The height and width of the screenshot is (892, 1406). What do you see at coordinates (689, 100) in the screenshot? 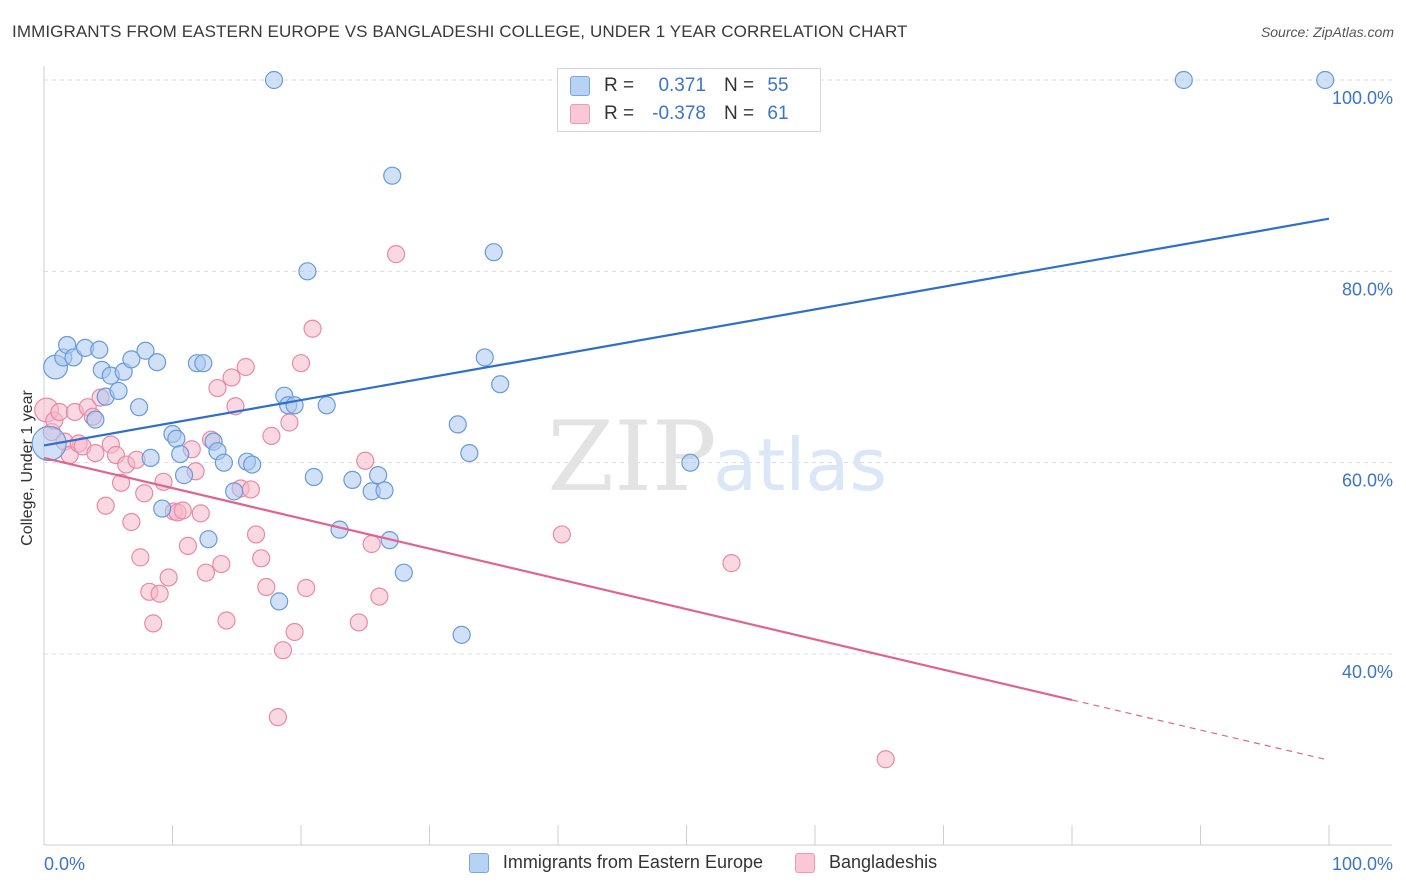
I see `correlation-legend: R = 0.371 N = 55 R = -0.378 N = 61` at bounding box center [689, 100].